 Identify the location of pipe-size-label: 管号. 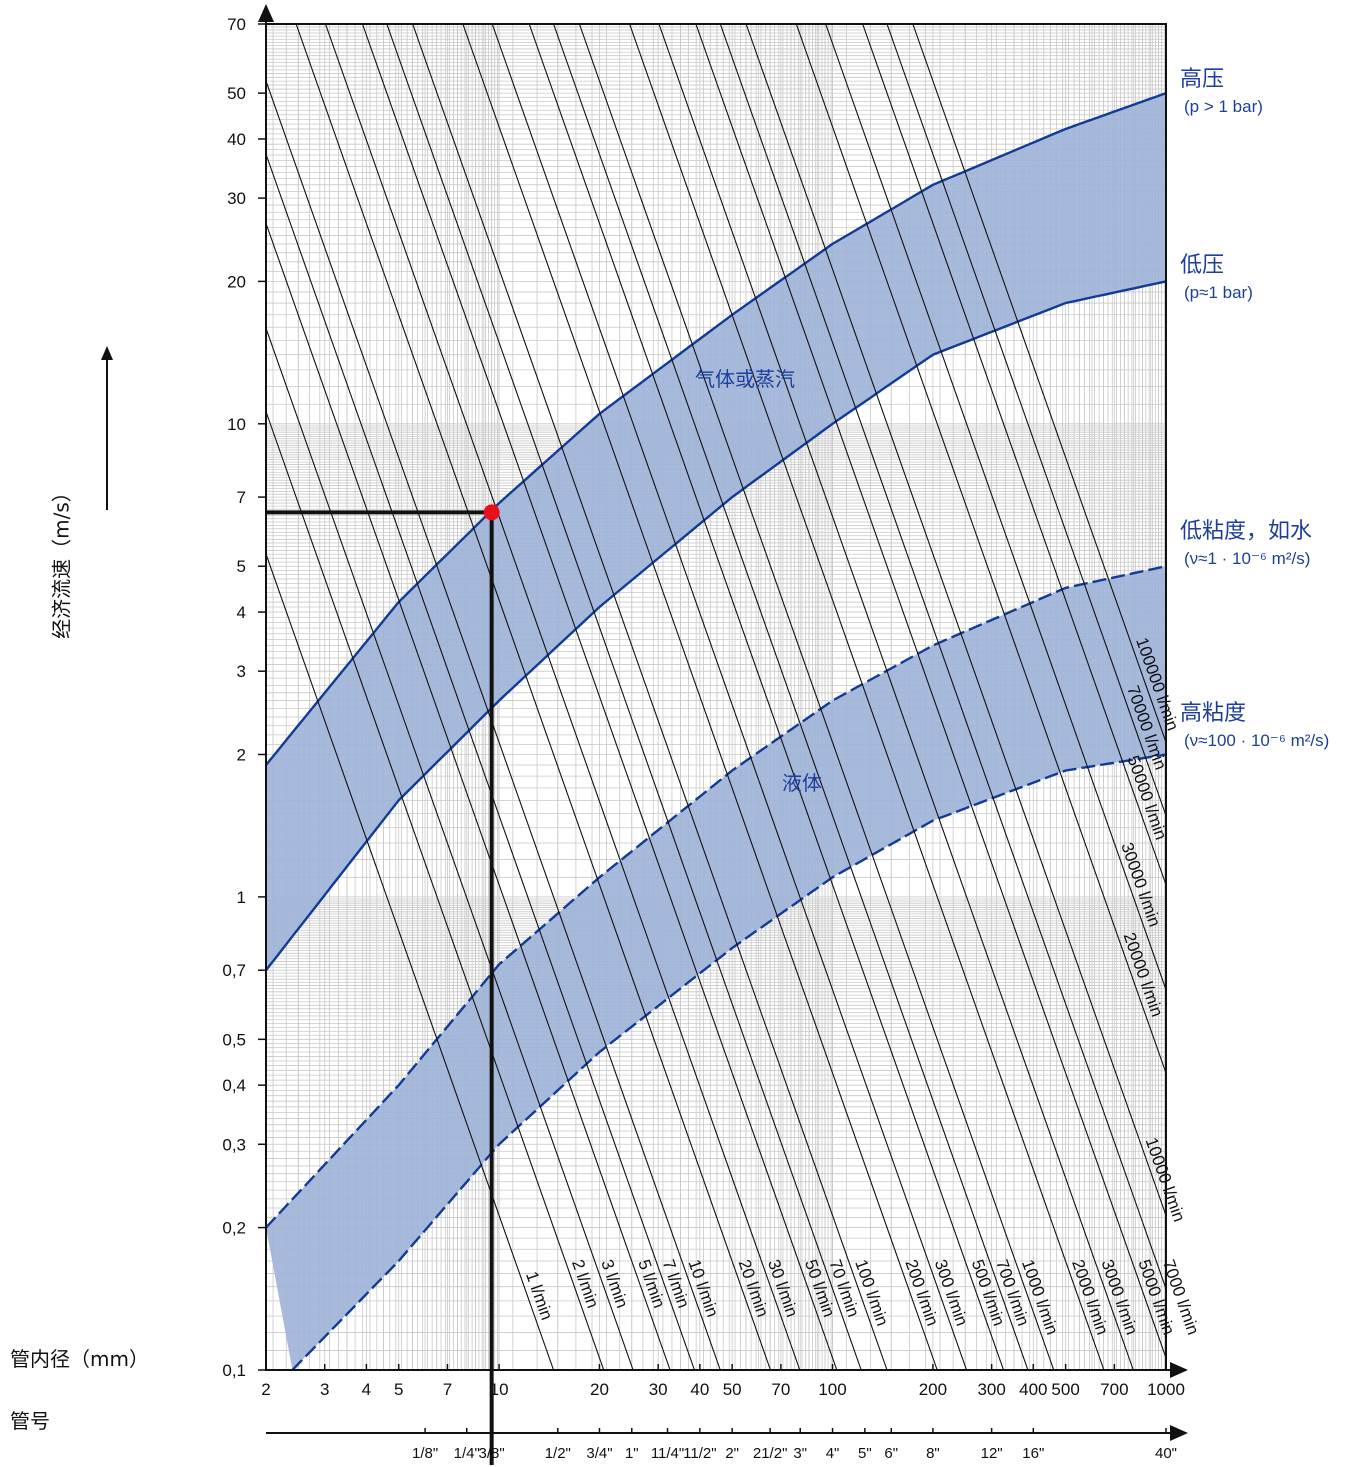
(30, 1421).